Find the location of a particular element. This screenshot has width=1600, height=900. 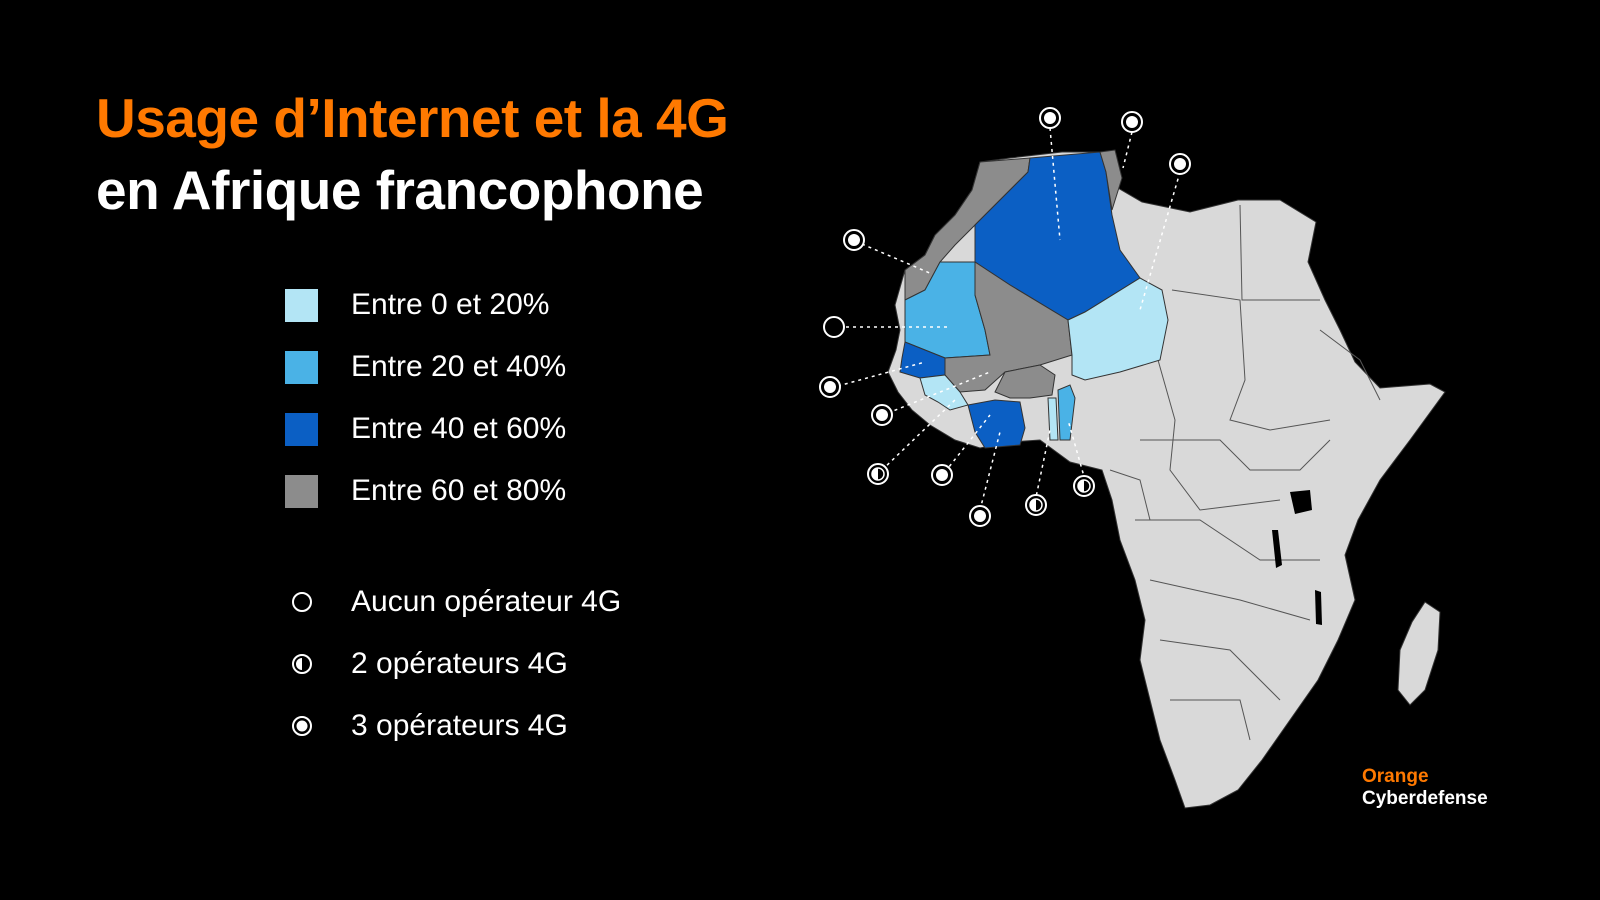

country-tunisia is located at coordinates (1111, 180).